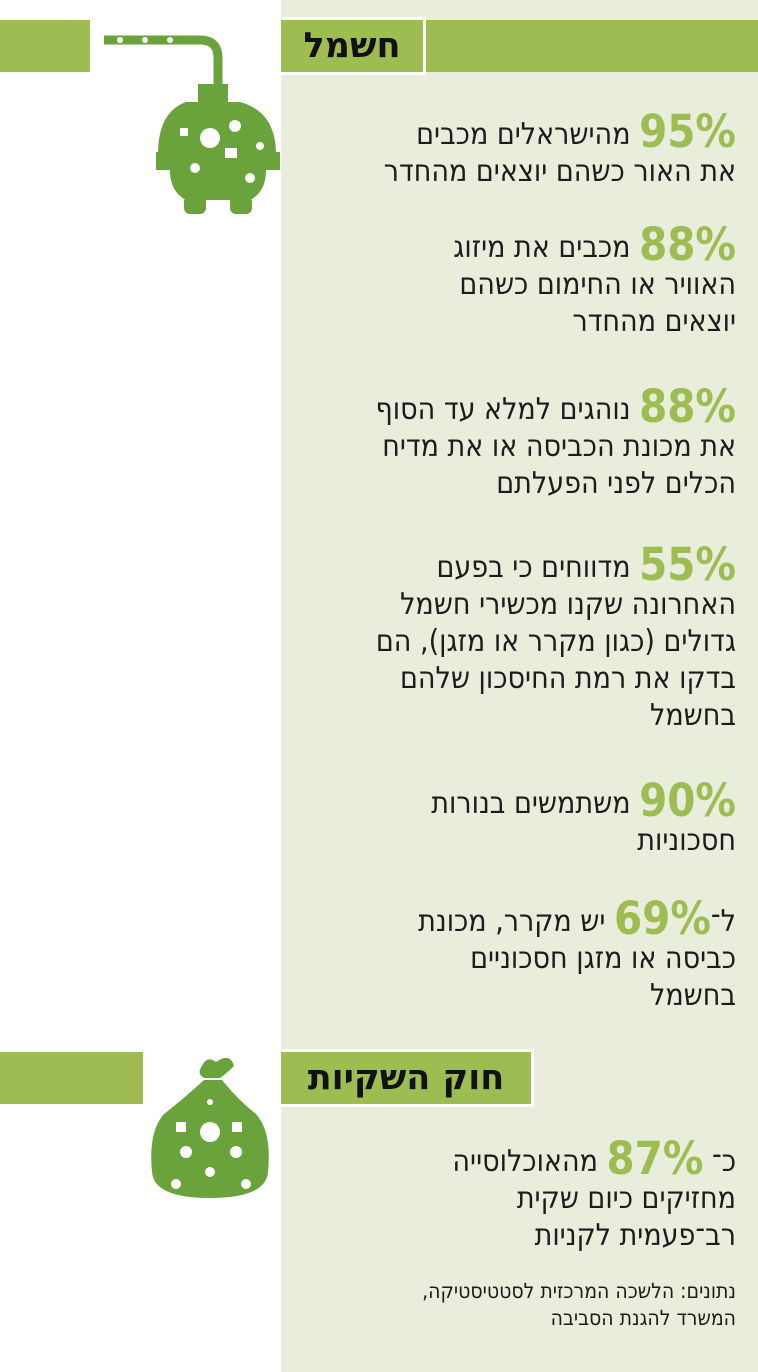 The image size is (758, 1372). Describe the element at coordinates (591, 46) in the screenshot. I see `section-bar-right` at that location.